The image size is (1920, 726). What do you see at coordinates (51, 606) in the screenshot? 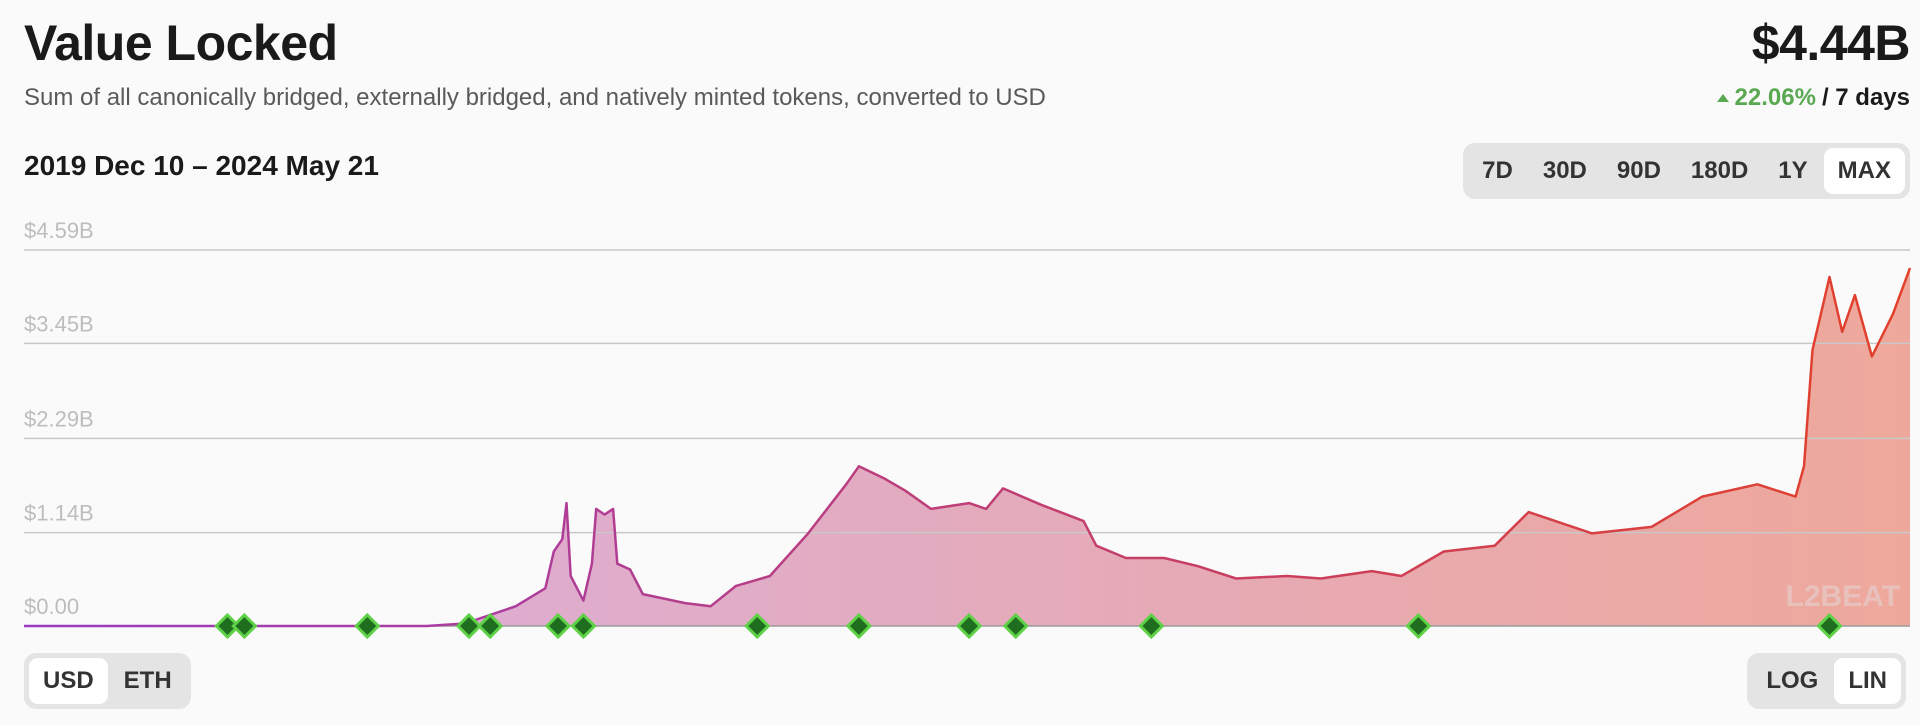
I see `y-tick-label: $0.00` at bounding box center [51, 606].